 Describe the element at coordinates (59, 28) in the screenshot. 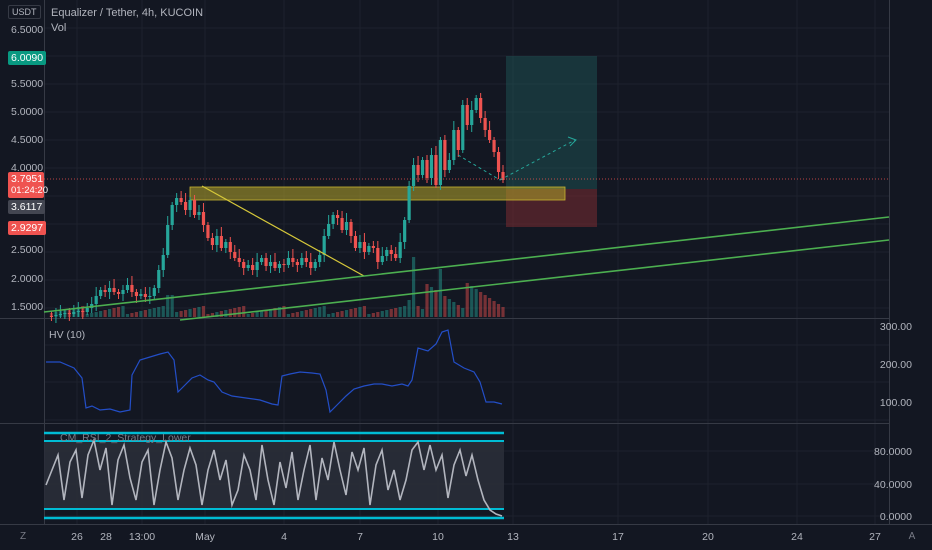

I see `volume-label: Vol` at that location.